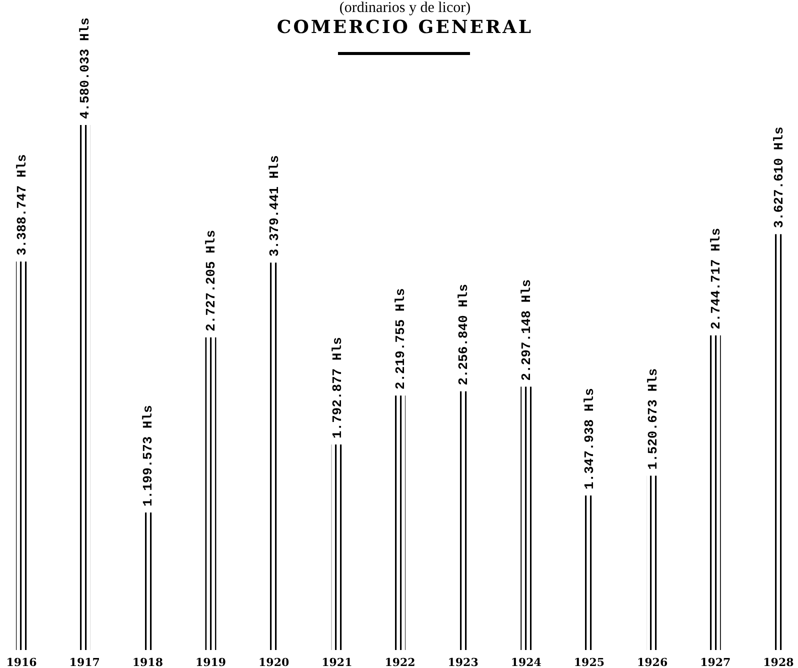 The height and width of the screenshot is (668, 798). I want to click on data-label: 1.199.573 Hls, so click(148, 455).